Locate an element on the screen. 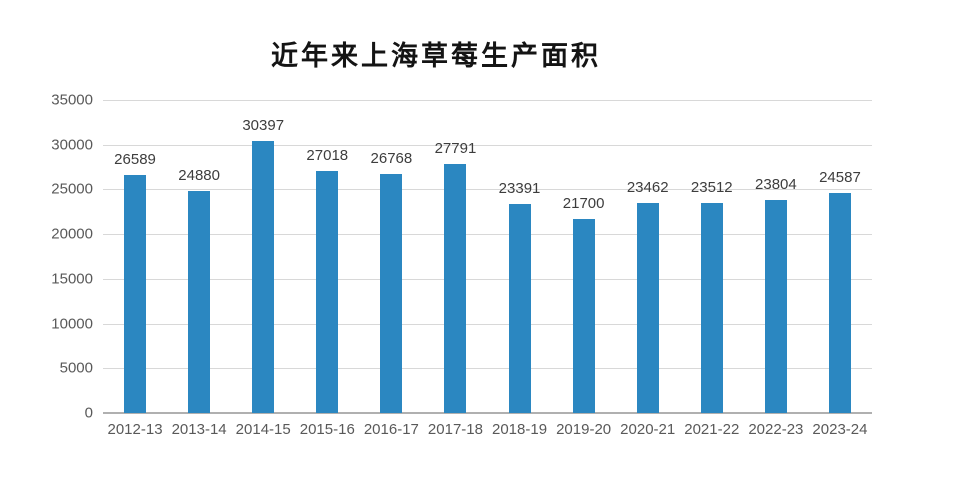 This screenshot has height=500, width=956. y-axis-tick-label: 30000 is located at coordinates (72, 145).